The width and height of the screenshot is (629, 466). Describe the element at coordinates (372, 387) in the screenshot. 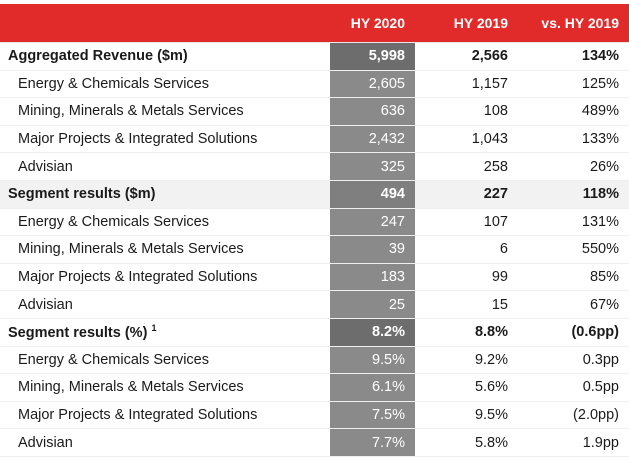

I see `hy2020-value: 6.1%` at that location.